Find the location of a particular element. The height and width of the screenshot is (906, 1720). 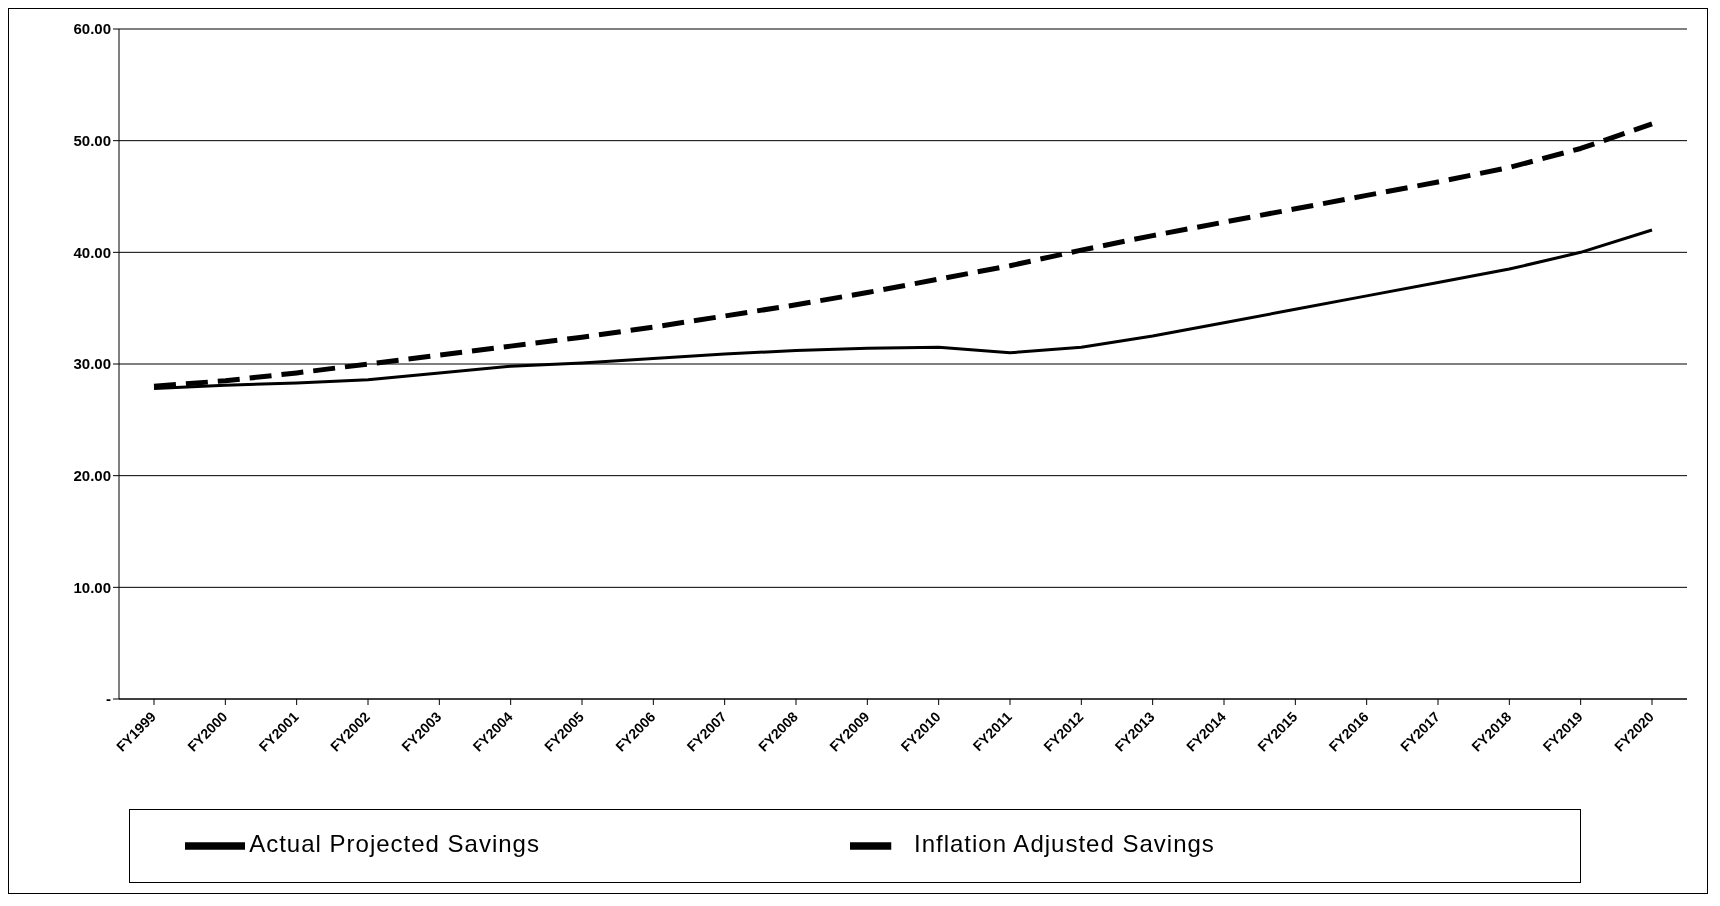

y-tick-label: 40.00 is located at coordinates (92, 252).